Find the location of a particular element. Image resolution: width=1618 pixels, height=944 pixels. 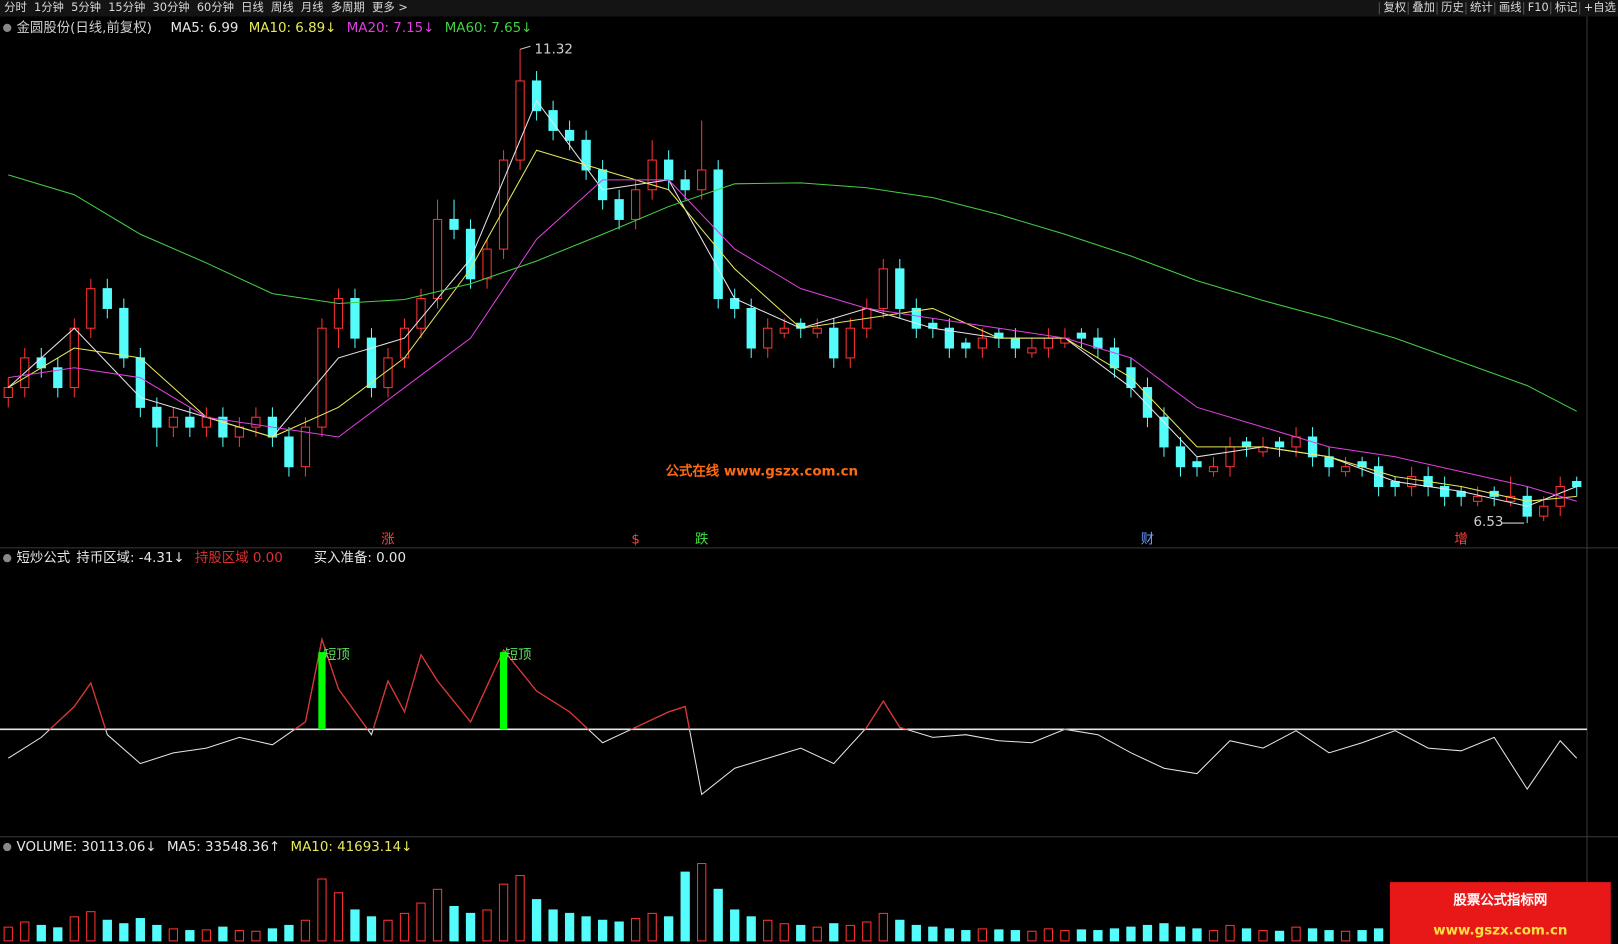

watermark: 公式在线 www.gszx.com.cn is located at coordinates (762, 470).